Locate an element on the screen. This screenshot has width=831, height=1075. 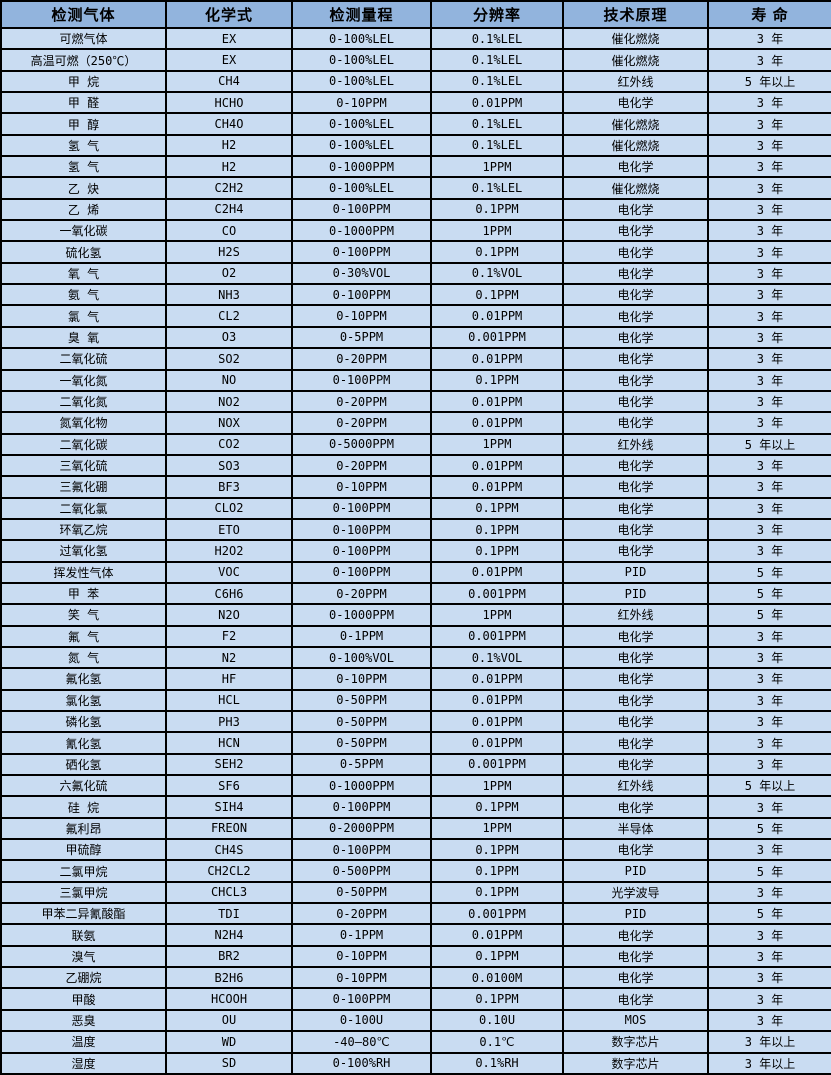
table-row: 温度 WD -40—80℃ 0.1℃ 数字芯片 3 年以上 is located at coordinates (415, 1042).